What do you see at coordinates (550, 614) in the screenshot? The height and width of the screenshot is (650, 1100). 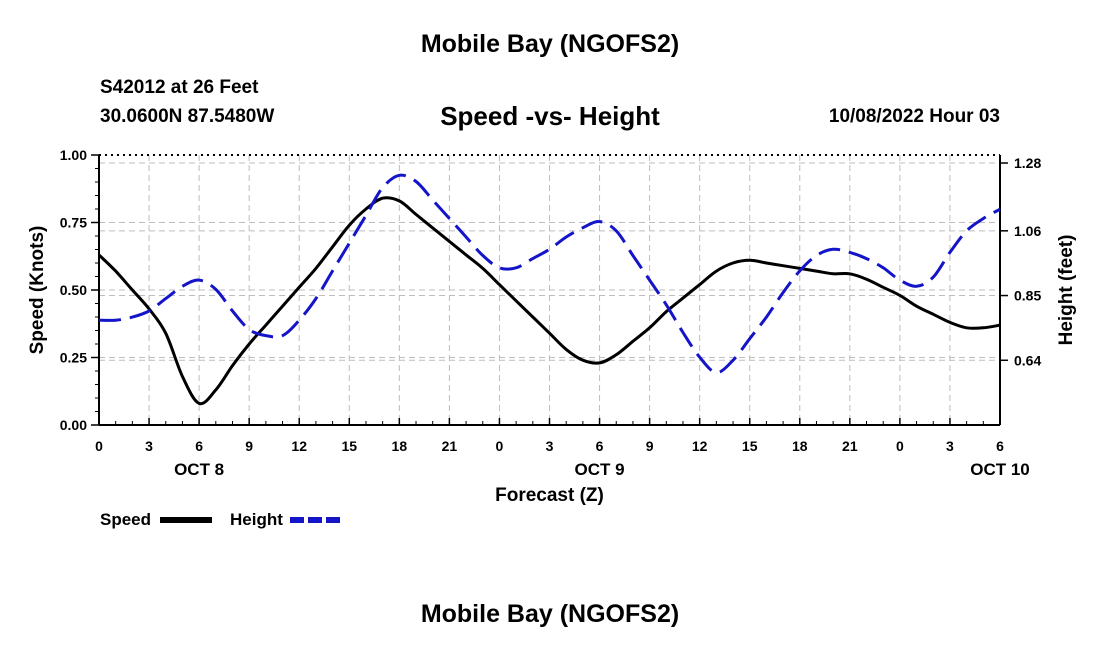 I see `footer-title: Mobile Bay (NGOFS2)` at bounding box center [550, 614].